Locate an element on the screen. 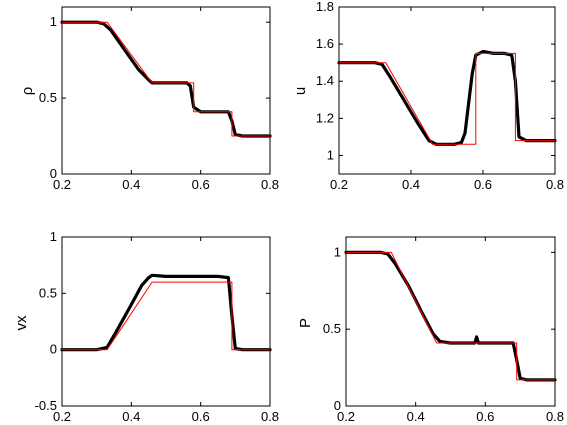  y-axis-label: u is located at coordinates (300, 91).